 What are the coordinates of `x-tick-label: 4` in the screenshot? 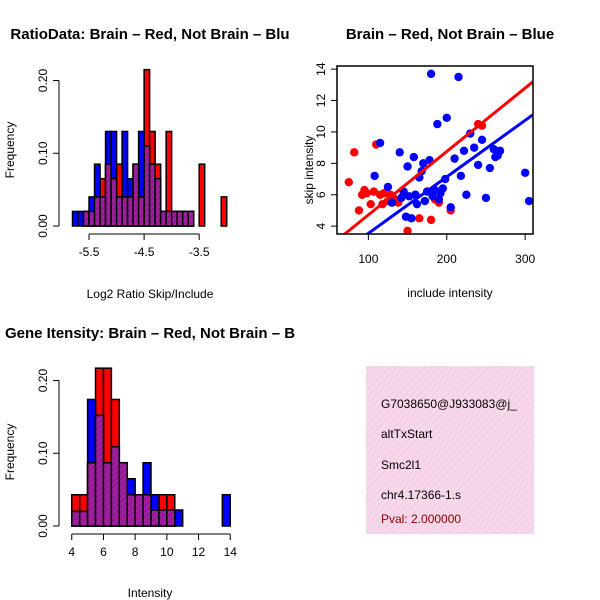 It's located at (71, 552).